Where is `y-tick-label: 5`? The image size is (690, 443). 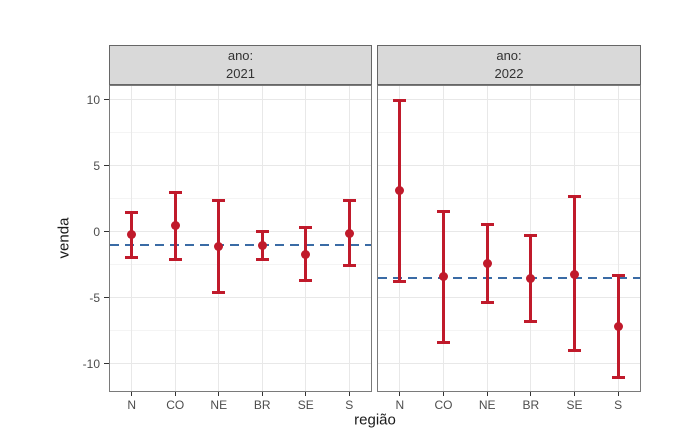 y-tick-label: 5 is located at coordinates (96, 165).